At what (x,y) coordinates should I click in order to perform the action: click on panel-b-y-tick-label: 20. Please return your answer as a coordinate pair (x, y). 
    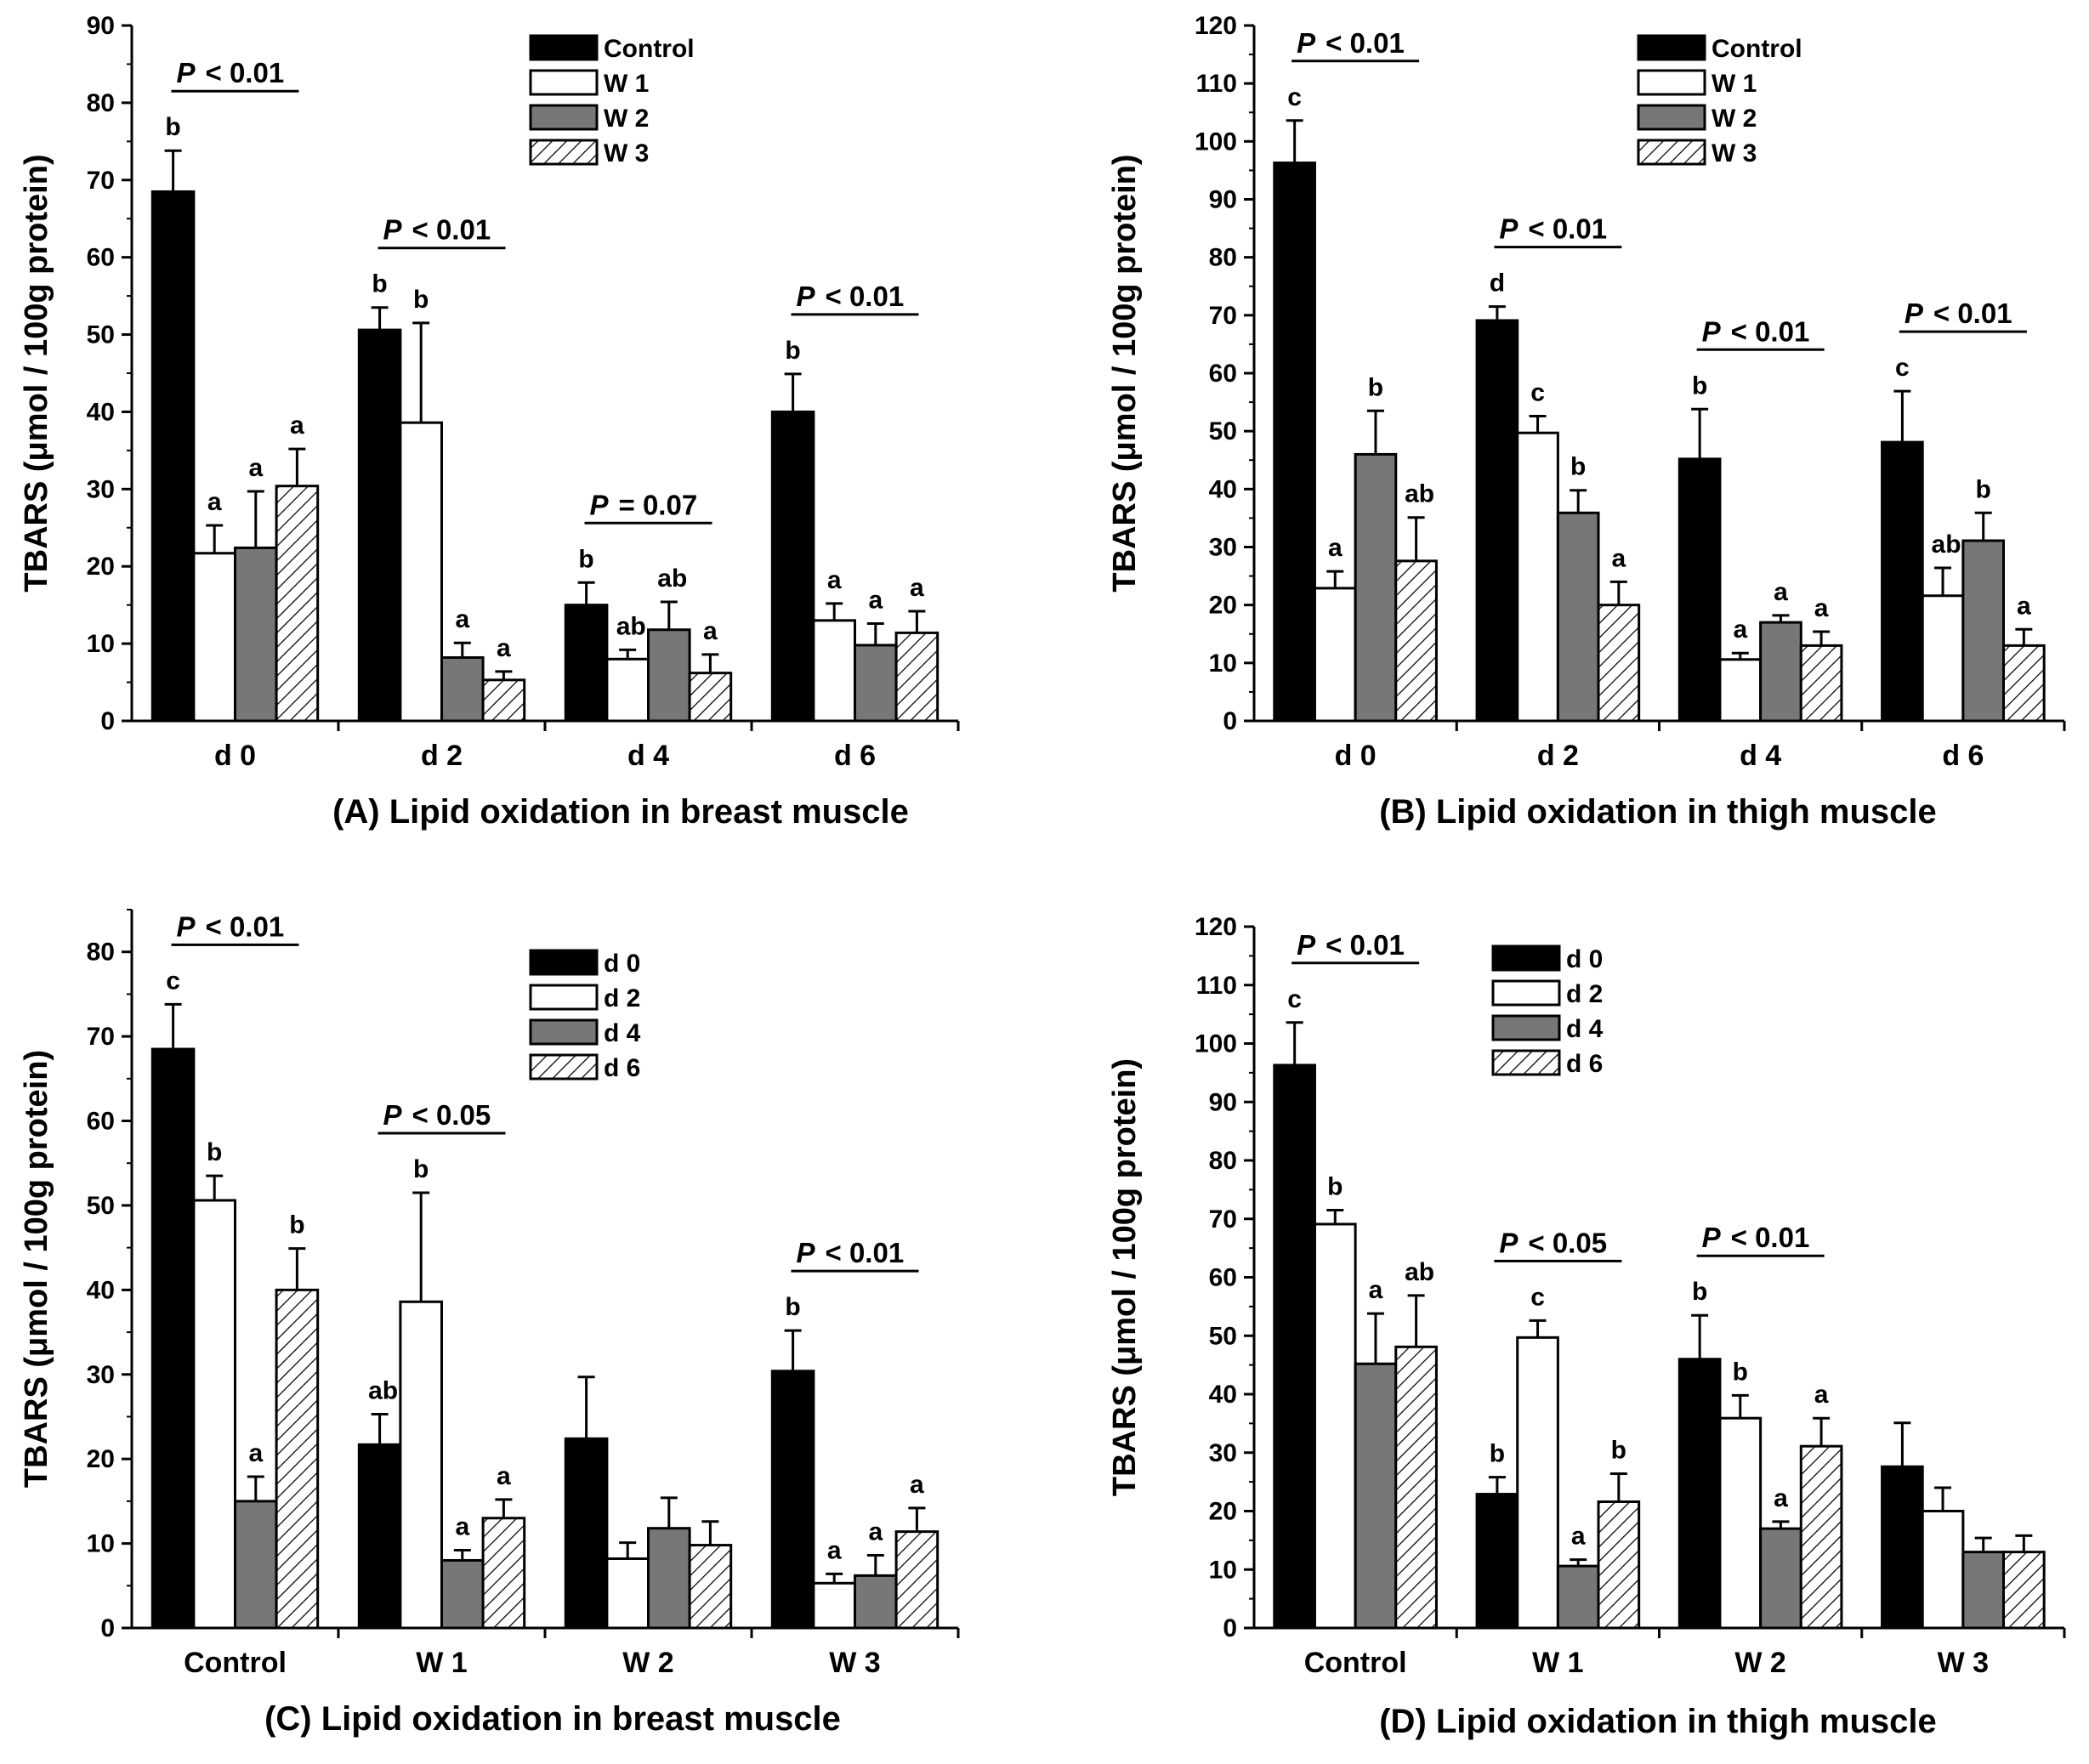
    Looking at the image, I should click on (1223, 606).